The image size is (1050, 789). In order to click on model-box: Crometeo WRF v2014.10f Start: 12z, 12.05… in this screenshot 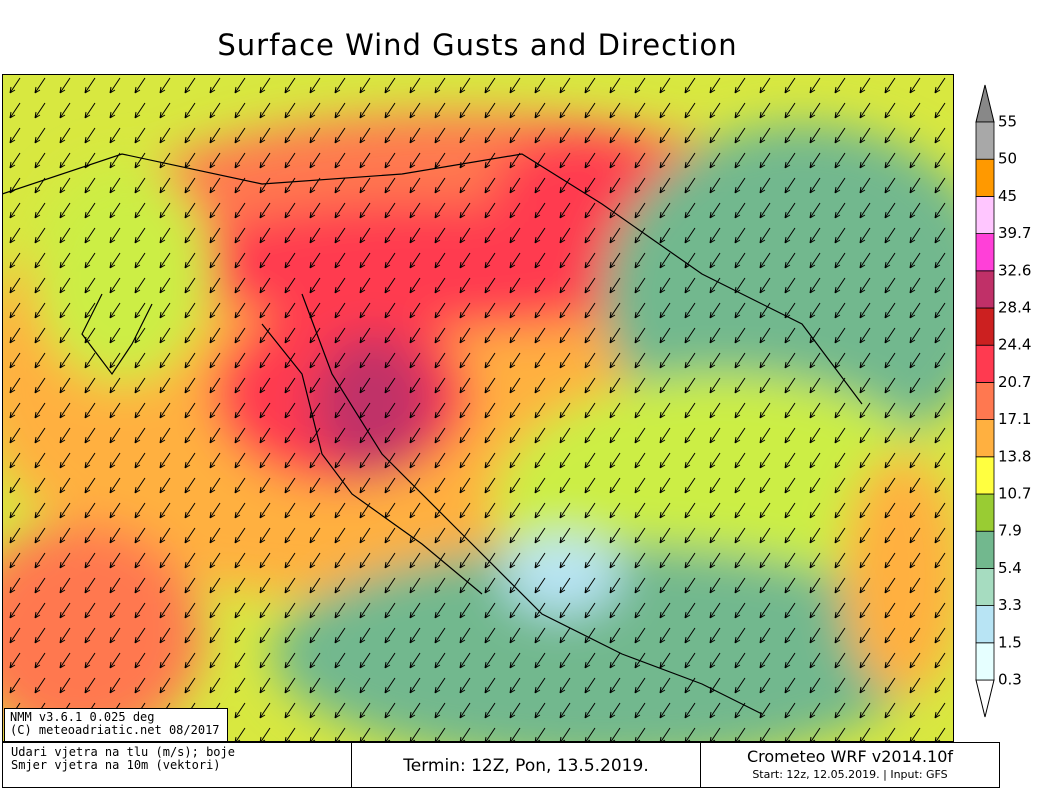, I will do `click(850, 765)`.